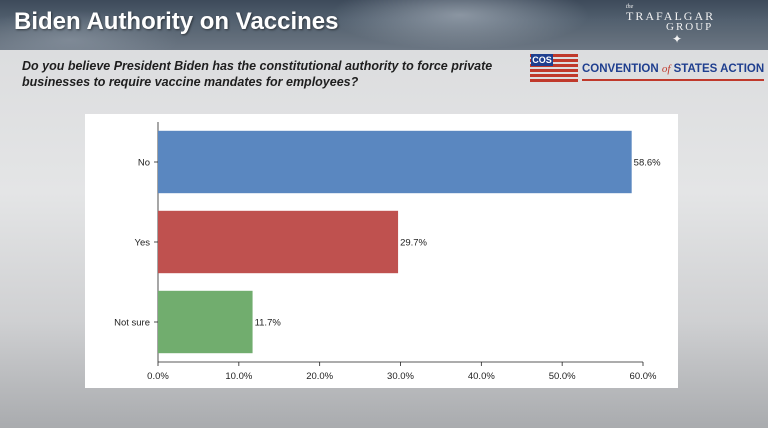 The height and width of the screenshot is (428, 768). Describe the element at coordinates (395, 162) in the screenshot. I see `bar-no` at that location.